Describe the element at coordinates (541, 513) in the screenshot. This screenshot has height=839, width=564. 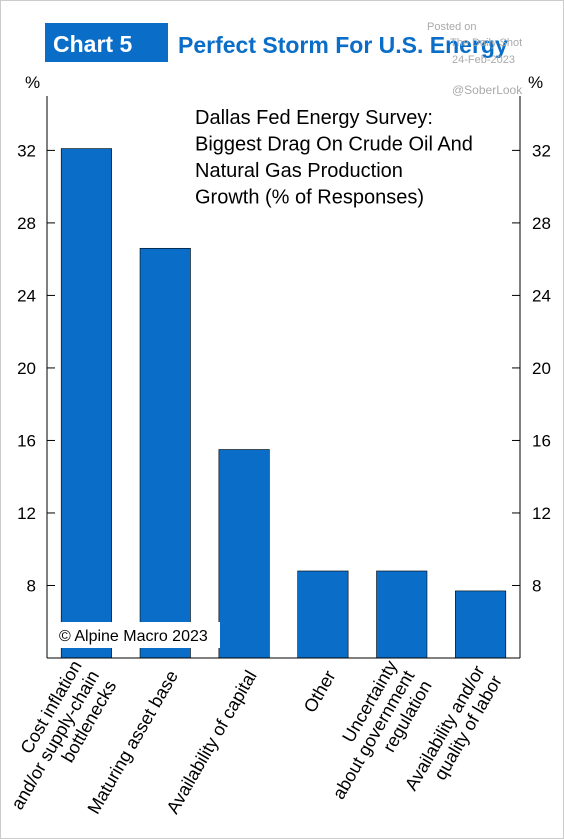
I see `y2-tick-label: 12` at that location.